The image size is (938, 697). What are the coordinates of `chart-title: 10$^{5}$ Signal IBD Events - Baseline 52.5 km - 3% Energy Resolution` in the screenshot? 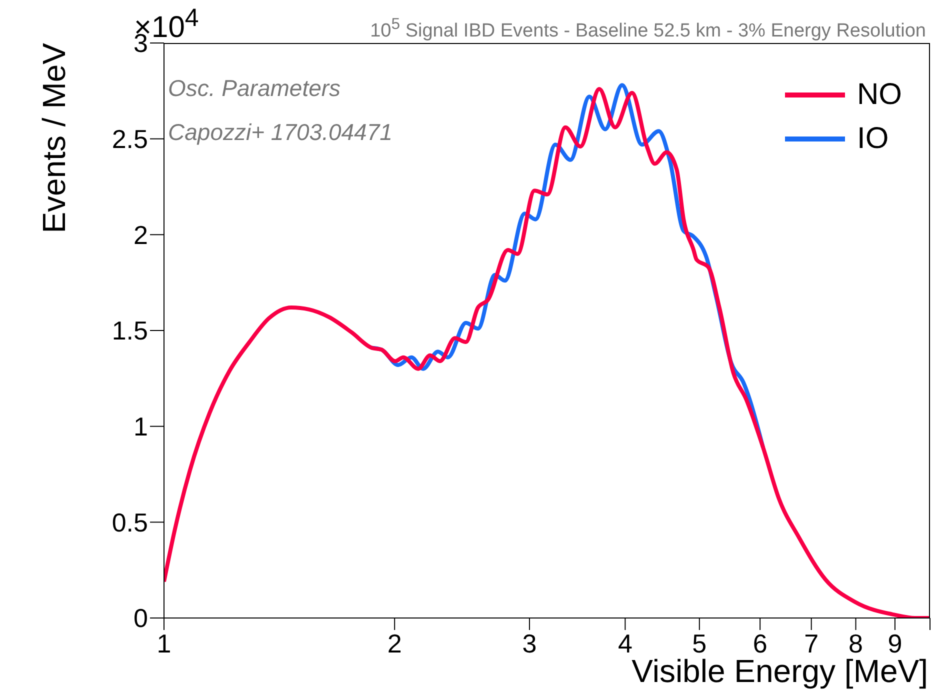 It's located at (648, 29).